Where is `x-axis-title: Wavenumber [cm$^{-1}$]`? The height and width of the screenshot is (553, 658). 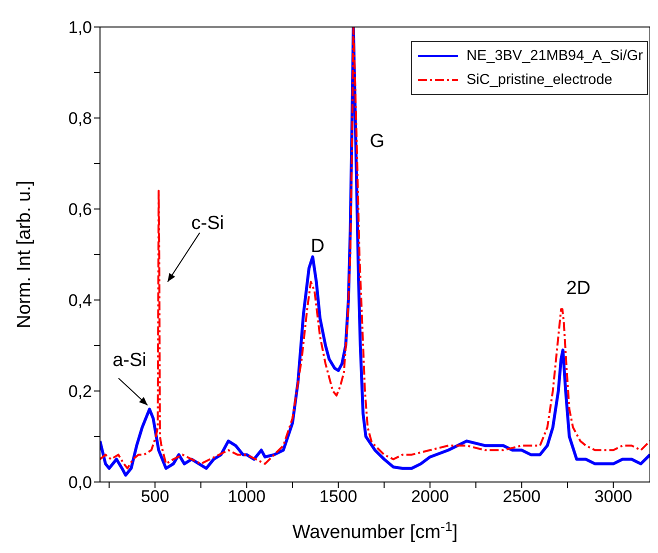 x-axis-title: Wavenumber [cm$^{-1}$] is located at coordinates (375, 530).